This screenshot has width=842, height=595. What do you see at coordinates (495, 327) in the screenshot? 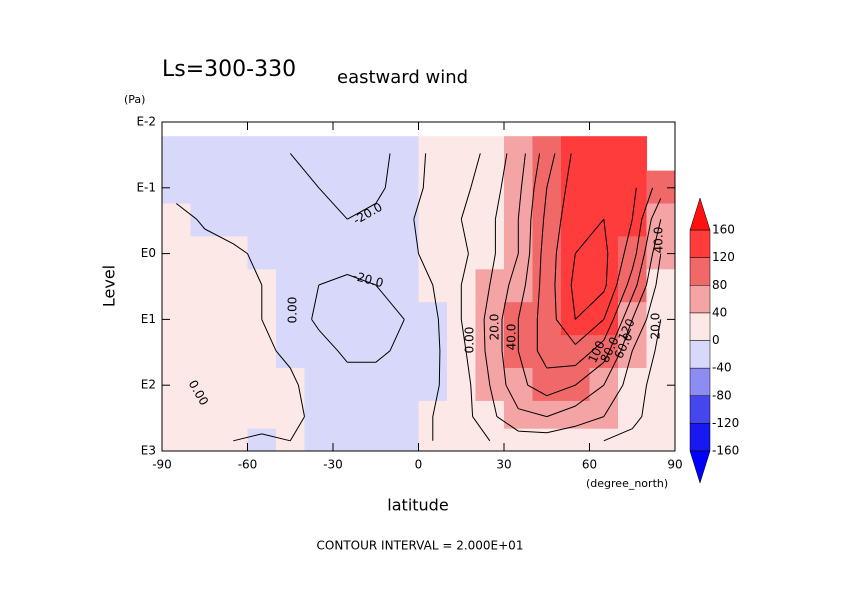
I see `contour-label: 20.0` at bounding box center [495, 327].